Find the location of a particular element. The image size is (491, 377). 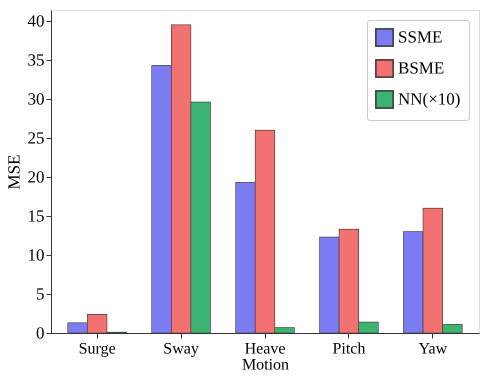

y-tick-label: 40 is located at coordinates (36, 20).